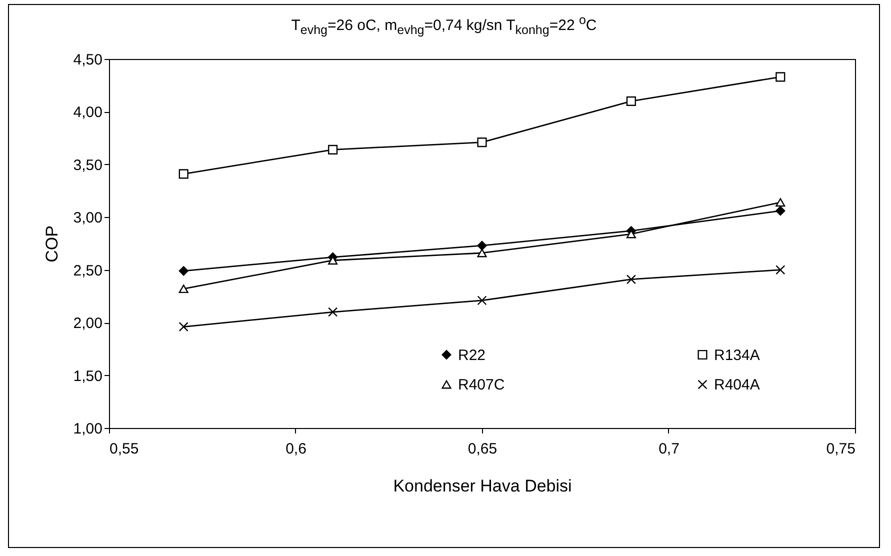  Describe the element at coordinates (124, 449) in the screenshot. I see `x-tick-label: 0,55` at that location.